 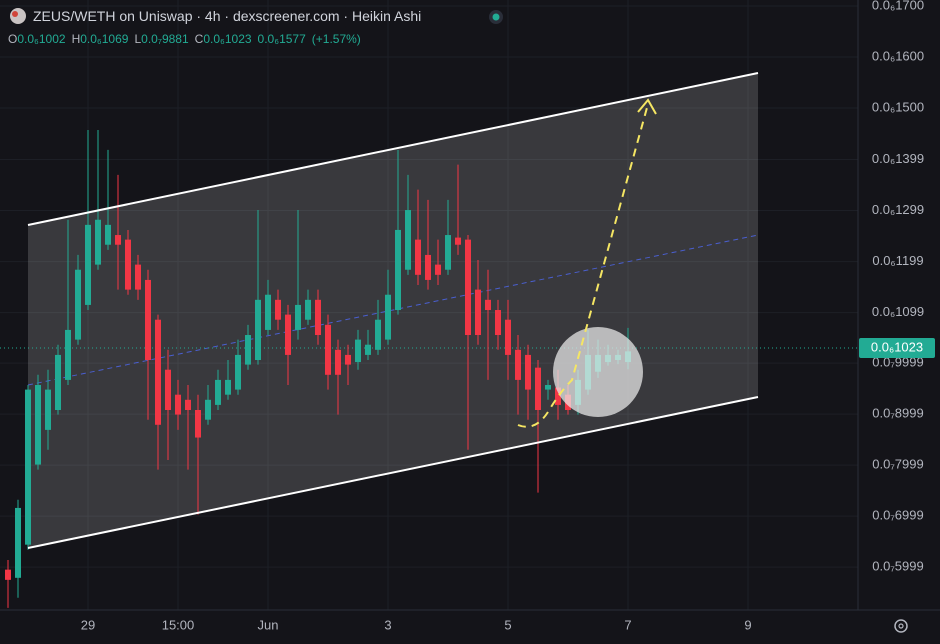 What do you see at coordinates (901, 626) in the screenshot?
I see `settings-icon` at bounding box center [901, 626].